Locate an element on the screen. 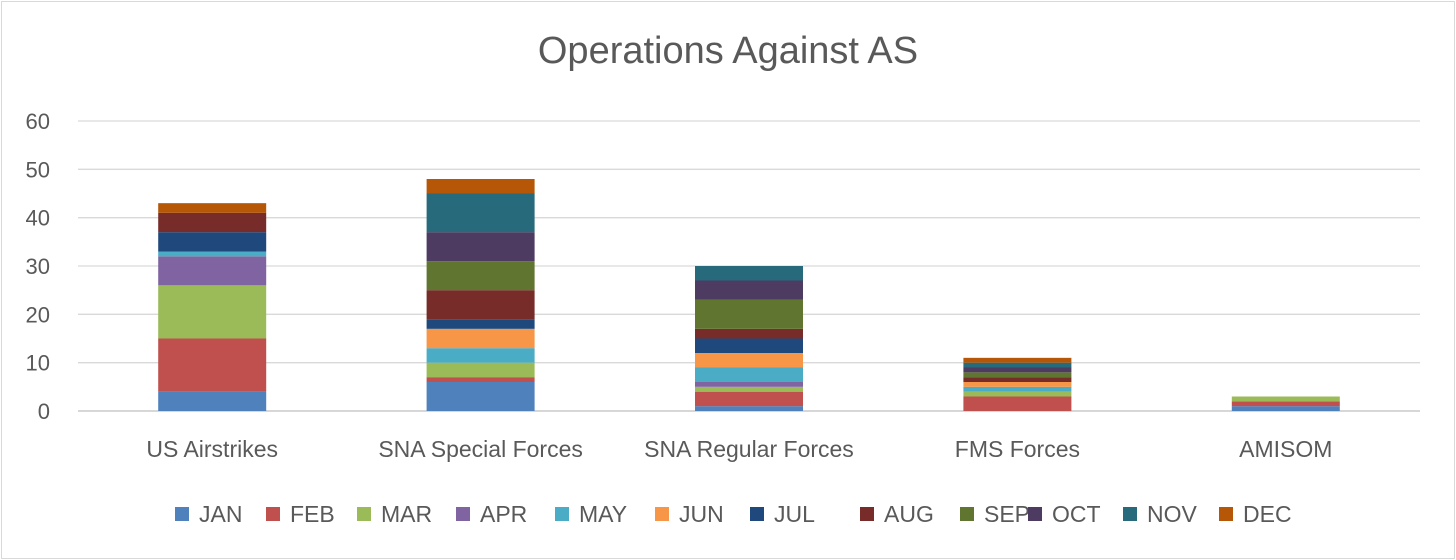  chart-title: Operations Against AS is located at coordinates (728, 51).